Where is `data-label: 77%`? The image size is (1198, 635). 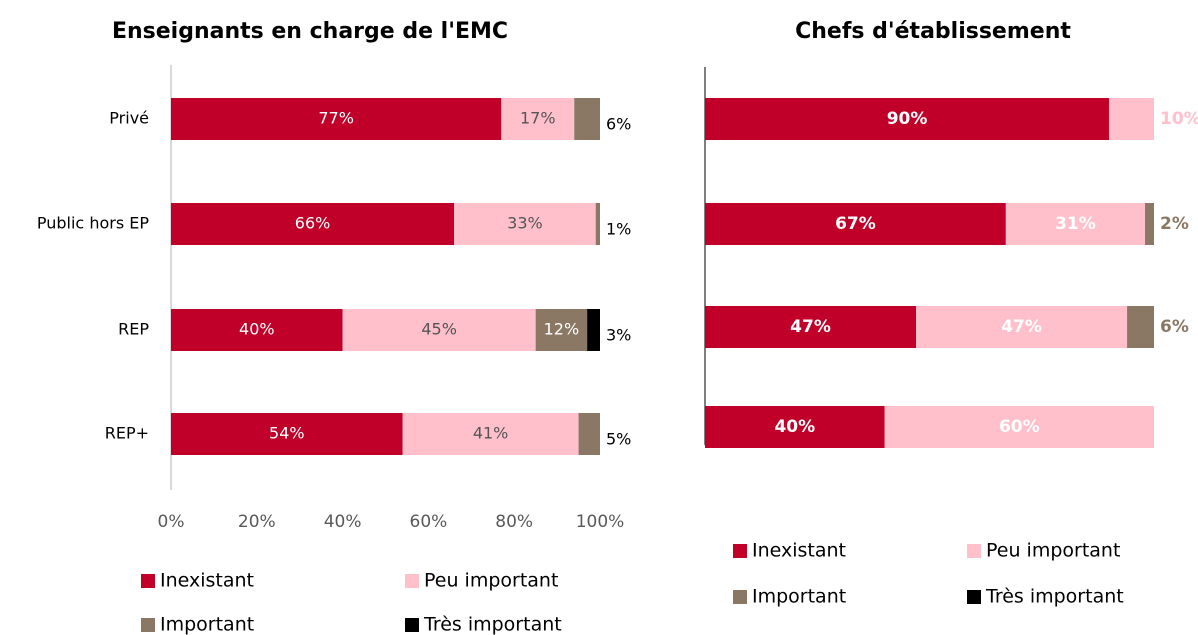 data-label: 77% is located at coordinates (336, 118).